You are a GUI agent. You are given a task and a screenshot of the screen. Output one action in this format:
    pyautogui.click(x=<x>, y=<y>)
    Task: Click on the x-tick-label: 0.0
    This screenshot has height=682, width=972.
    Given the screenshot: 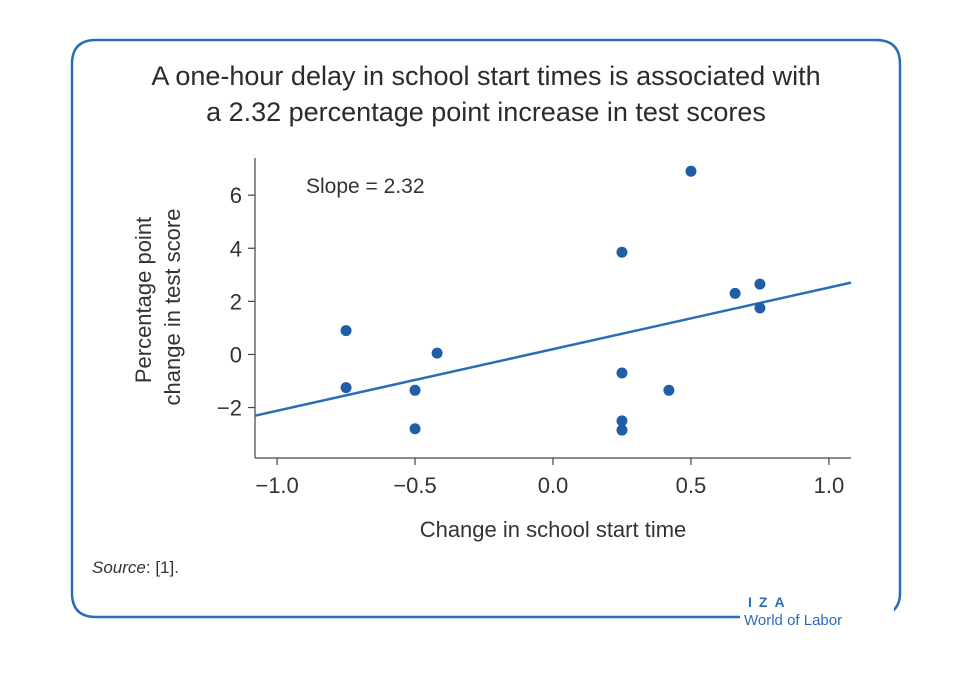 What is the action you would take?
    pyautogui.click(x=553, y=485)
    